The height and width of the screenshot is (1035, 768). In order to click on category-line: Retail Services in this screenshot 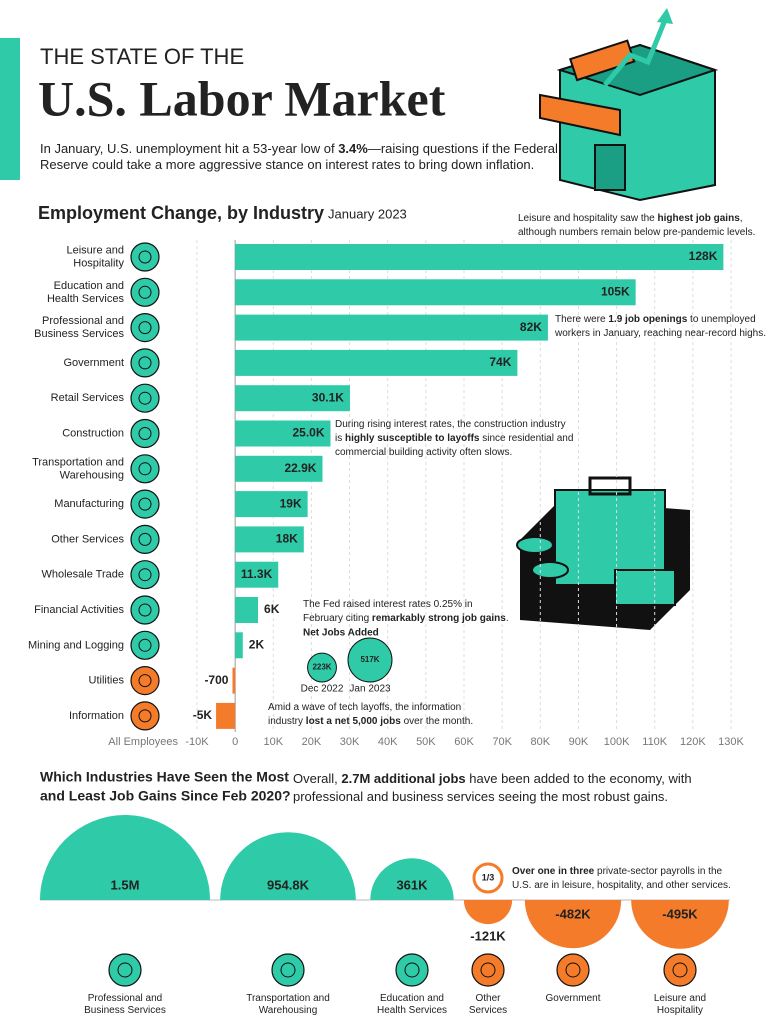, I will do `click(88, 398)`.